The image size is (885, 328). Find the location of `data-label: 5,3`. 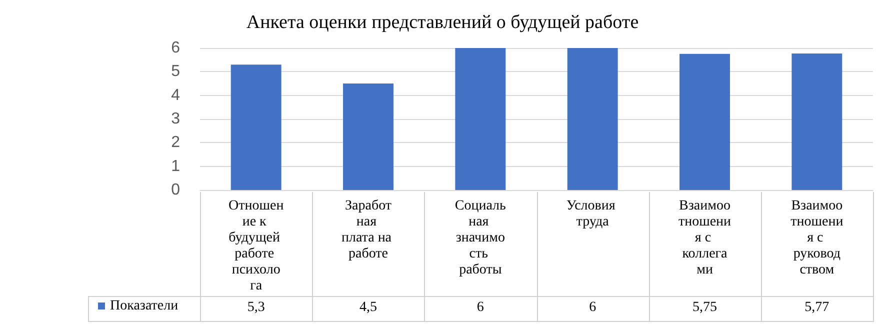

data-label: 5,3 is located at coordinates (256, 308).